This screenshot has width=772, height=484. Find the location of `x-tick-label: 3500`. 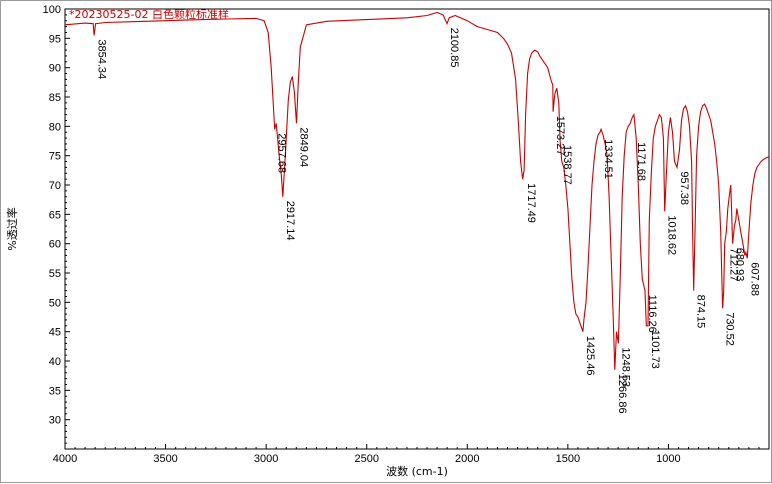

x-tick-label: 3500 is located at coordinates (165, 459).